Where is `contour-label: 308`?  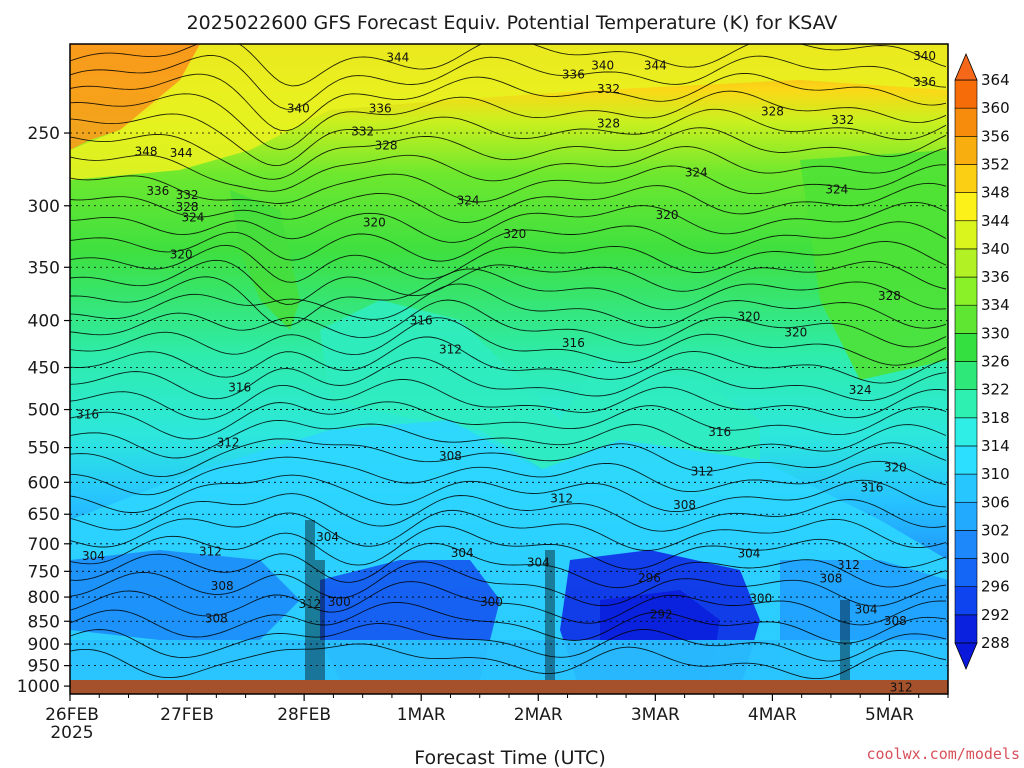
contour-label: 308 is located at coordinates (895, 621).